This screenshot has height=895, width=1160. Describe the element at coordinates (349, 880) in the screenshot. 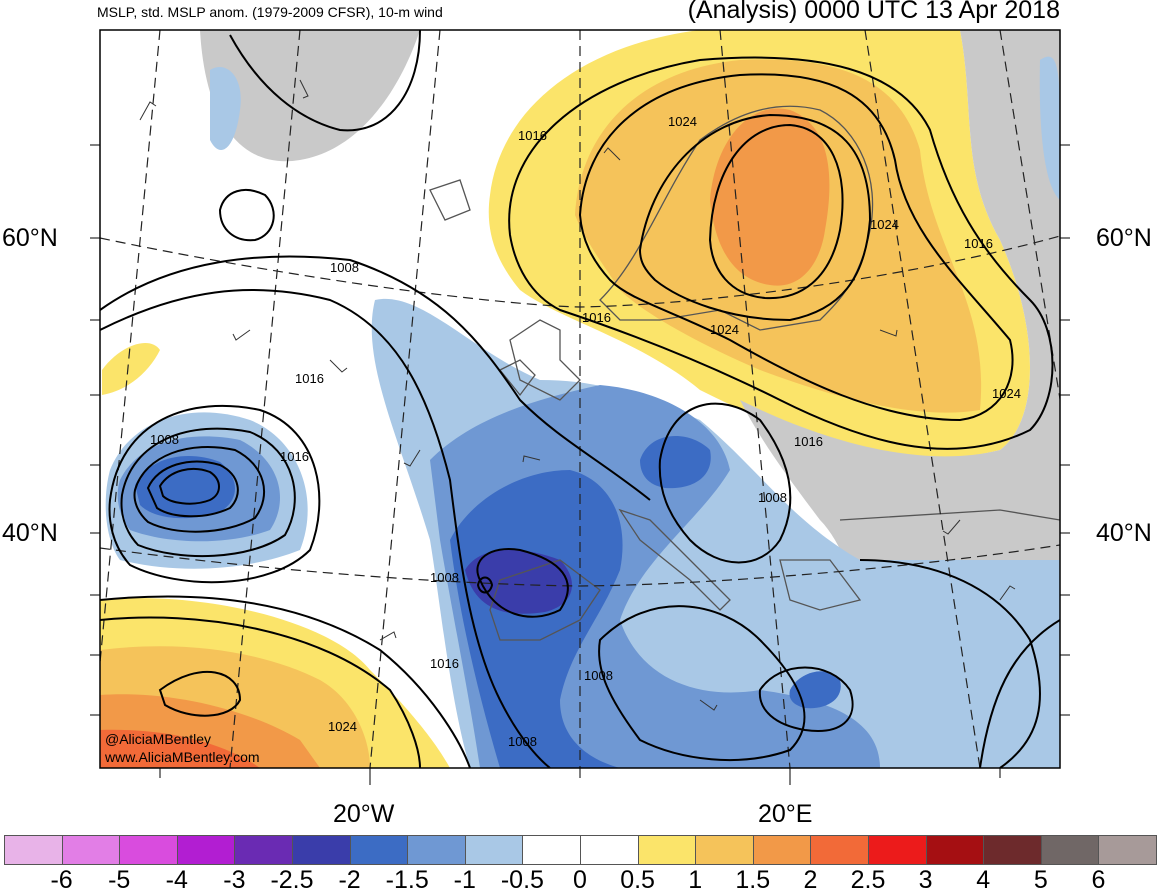

I see `colorbar-tick-label: -2` at that location.